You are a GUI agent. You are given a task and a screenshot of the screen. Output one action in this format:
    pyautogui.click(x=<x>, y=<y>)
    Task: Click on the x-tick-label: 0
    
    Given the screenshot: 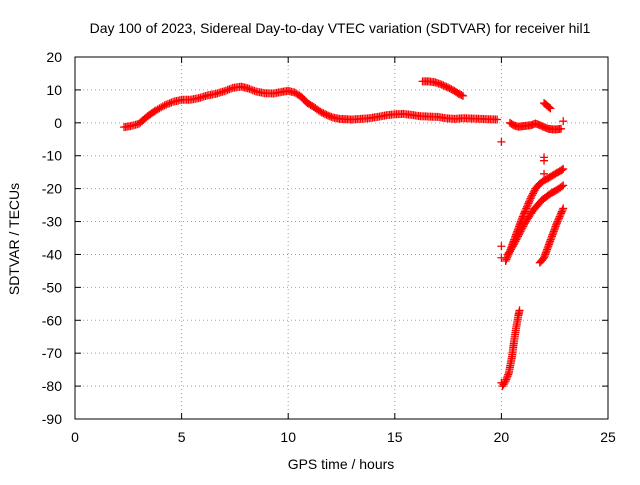 What is the action you would take?
    pyautogui.click(x=75, y=437)
    